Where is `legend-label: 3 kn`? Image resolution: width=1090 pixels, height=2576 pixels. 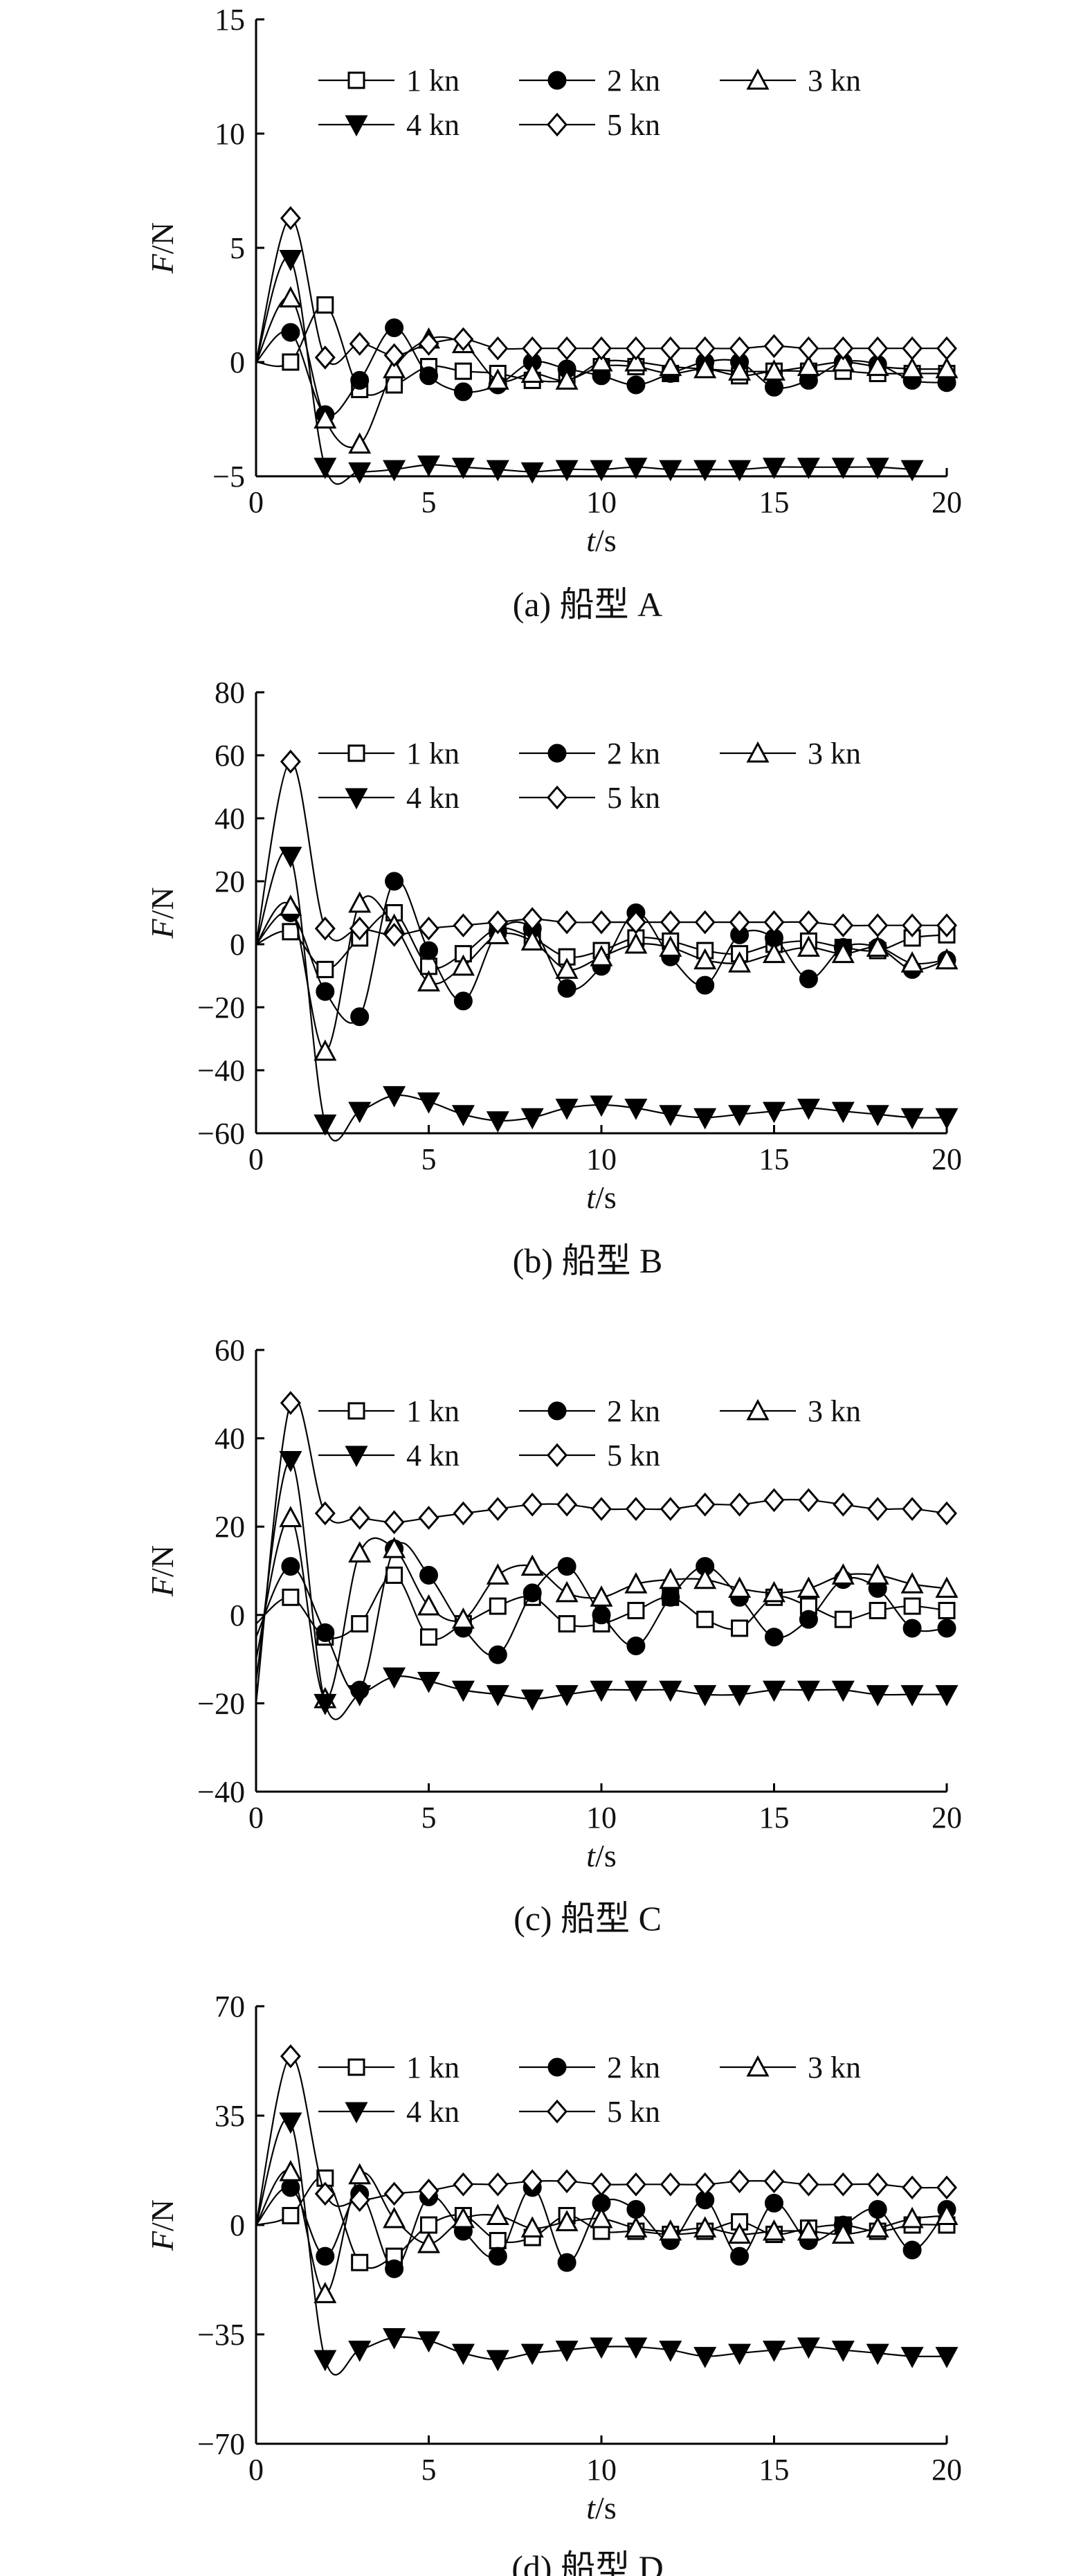 legend-label: 3 kn is located at coordinates (835, 1411).